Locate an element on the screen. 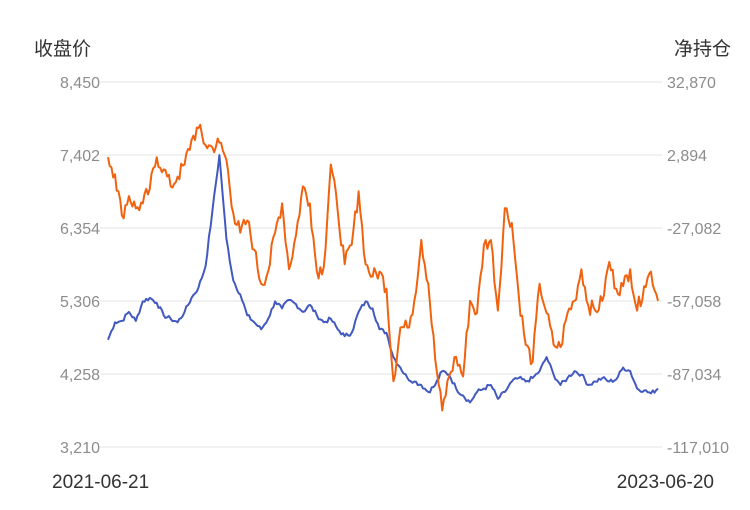  left-tick-label: 8,450 is located at coordinates (80, 83).